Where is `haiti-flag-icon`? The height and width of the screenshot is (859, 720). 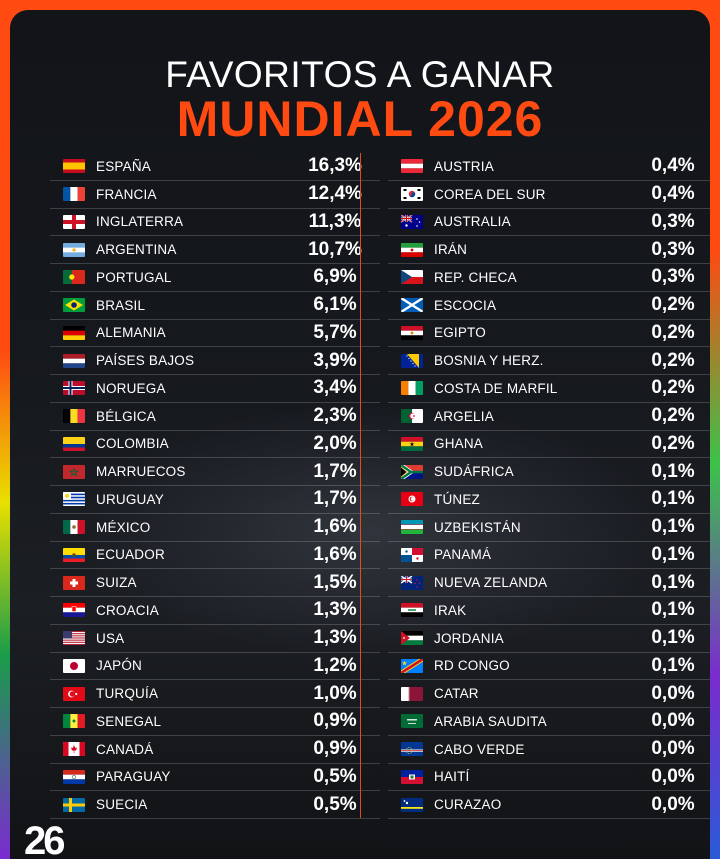
haiti-flag-icon is located at coordinates (412, 776).